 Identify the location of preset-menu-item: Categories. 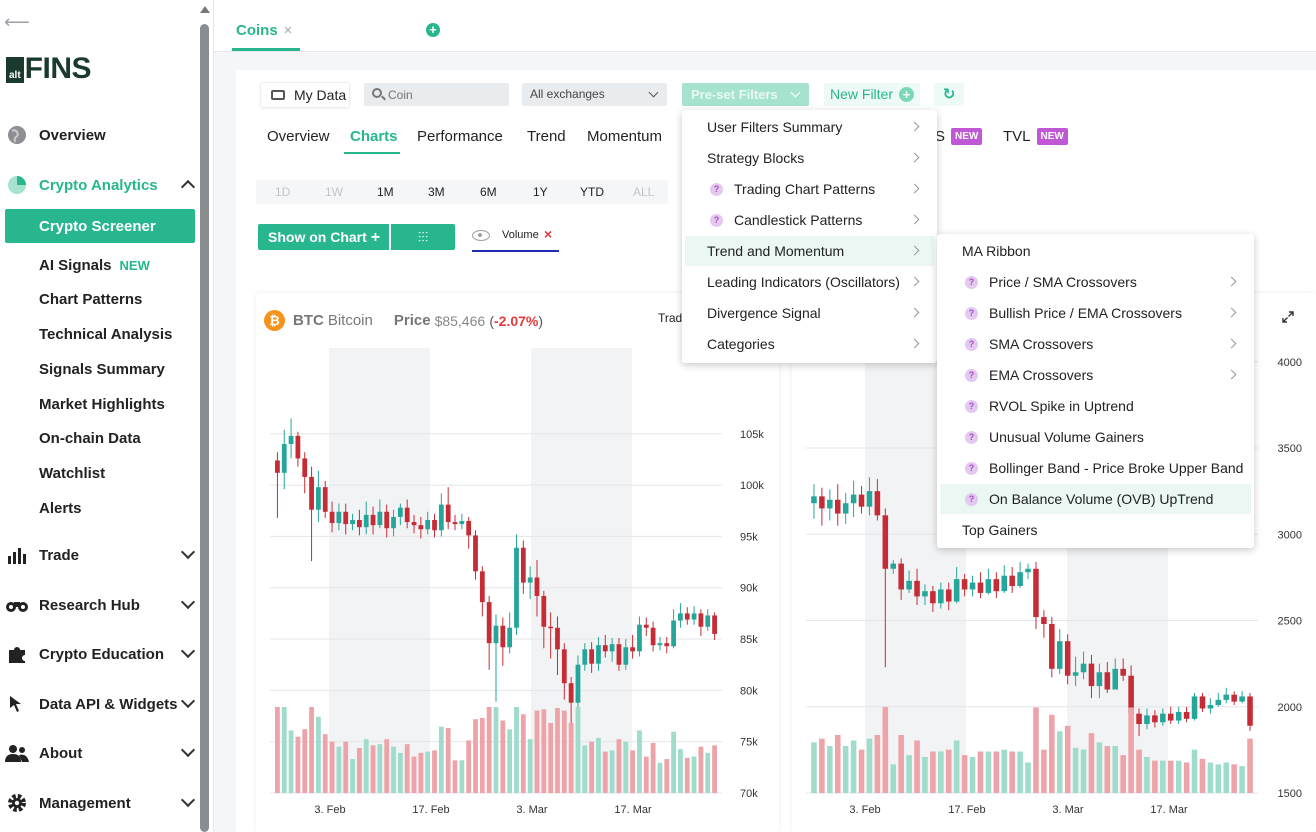
(809, 344).